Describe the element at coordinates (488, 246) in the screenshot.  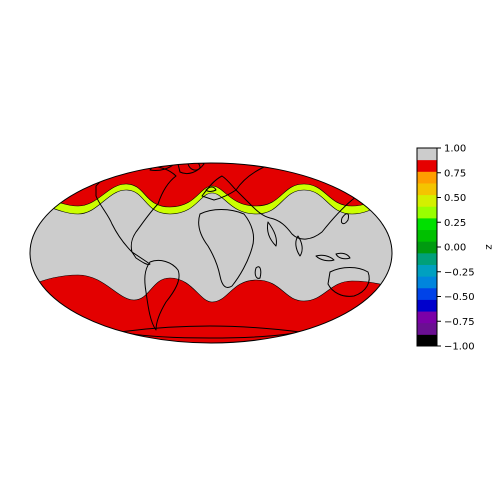
I see `colorbar-label: z` at that location.